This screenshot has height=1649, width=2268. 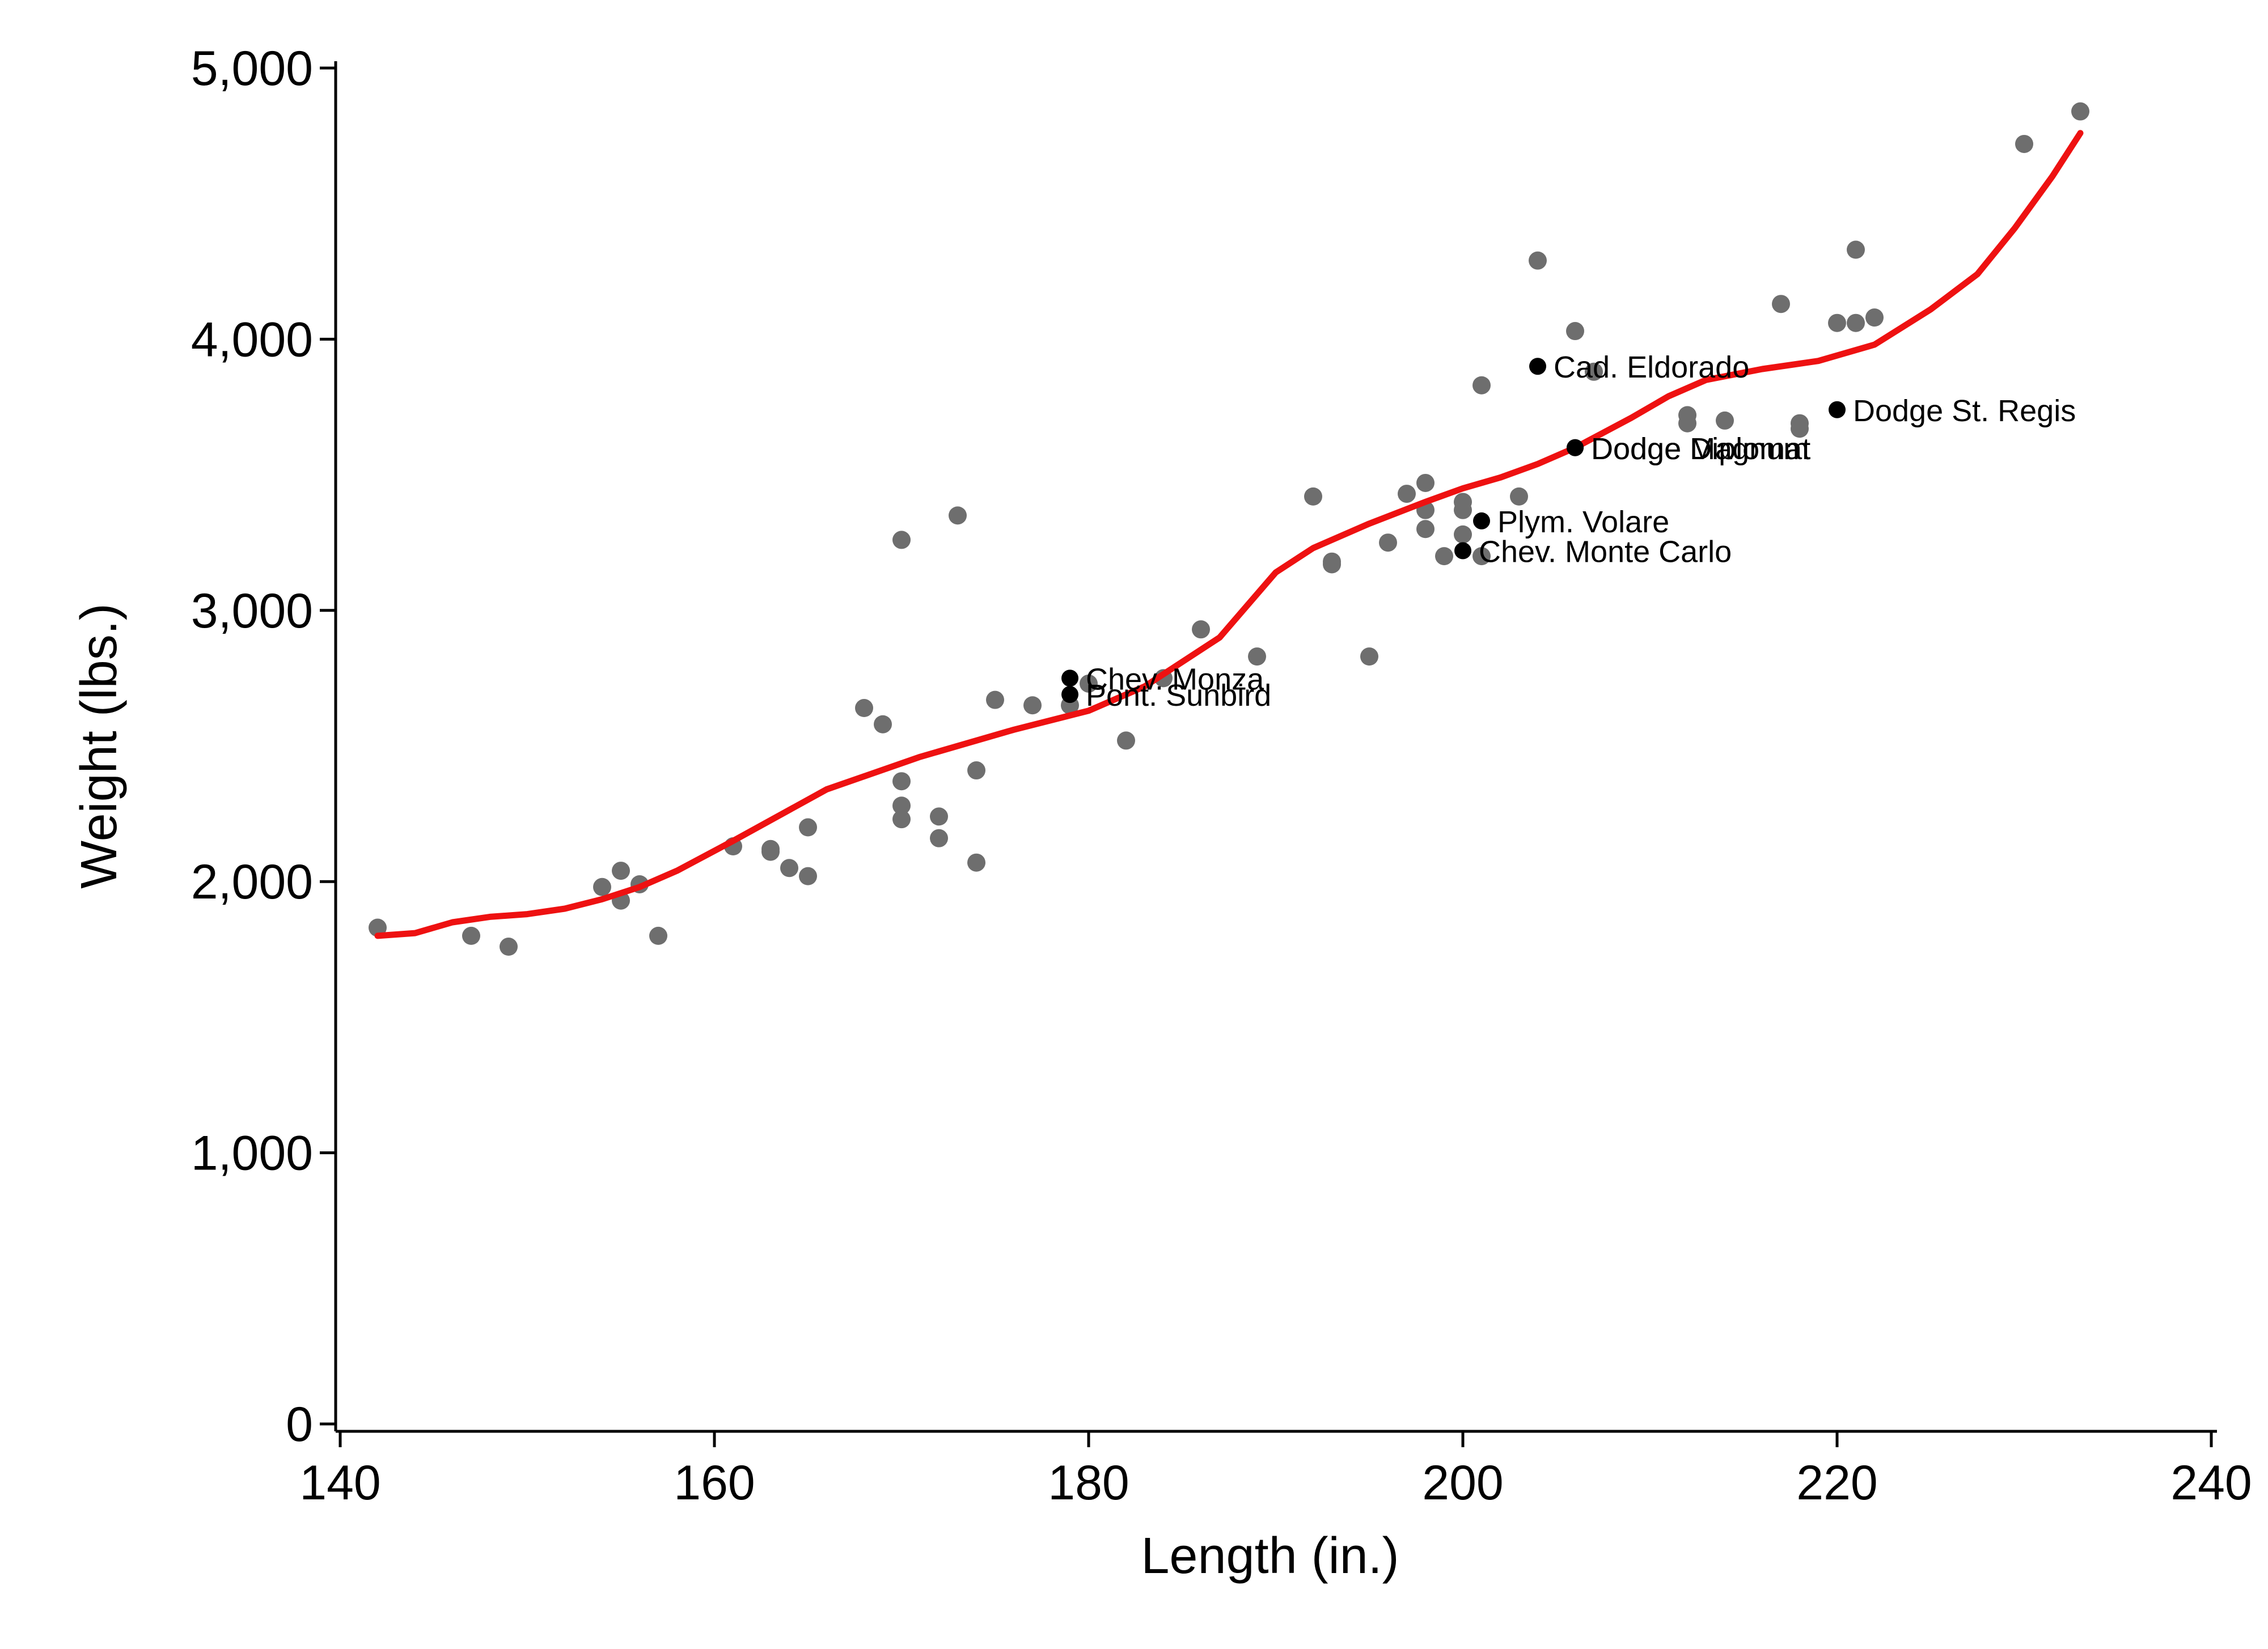 I want to click on x-tick-label: 240, so click(x=2211, y=1483).